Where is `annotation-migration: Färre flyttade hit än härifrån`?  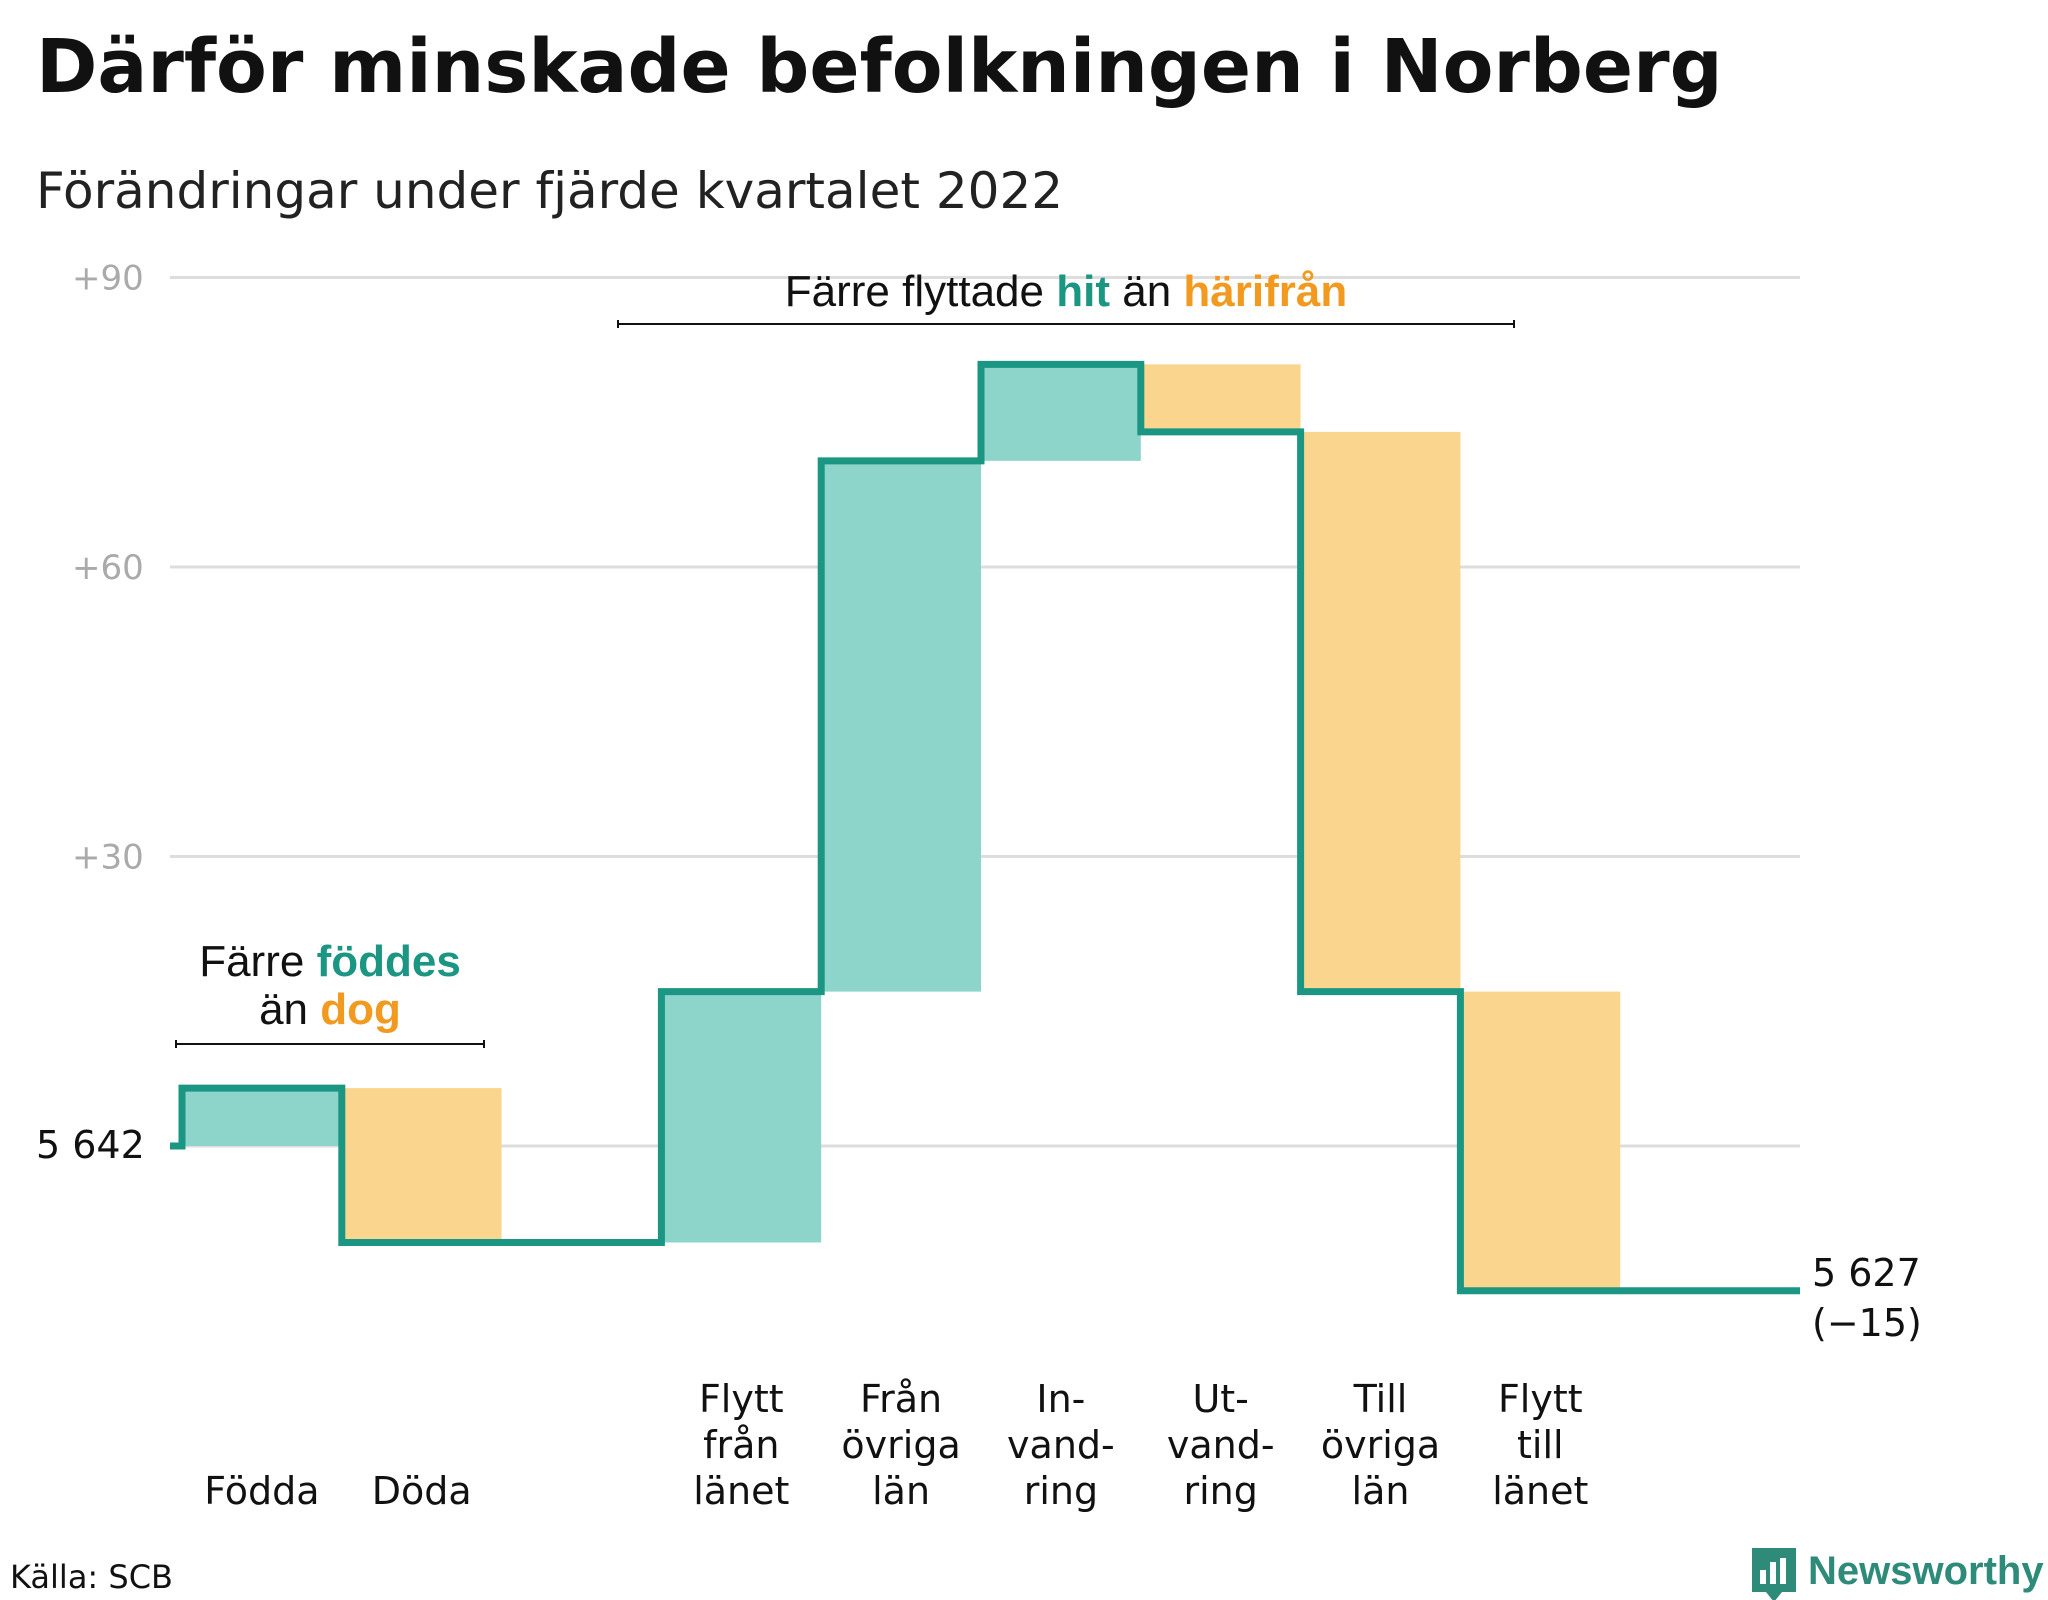 annotation-migration: Färre flyttade hit än härifrån is located at coordinates (1066, 297).